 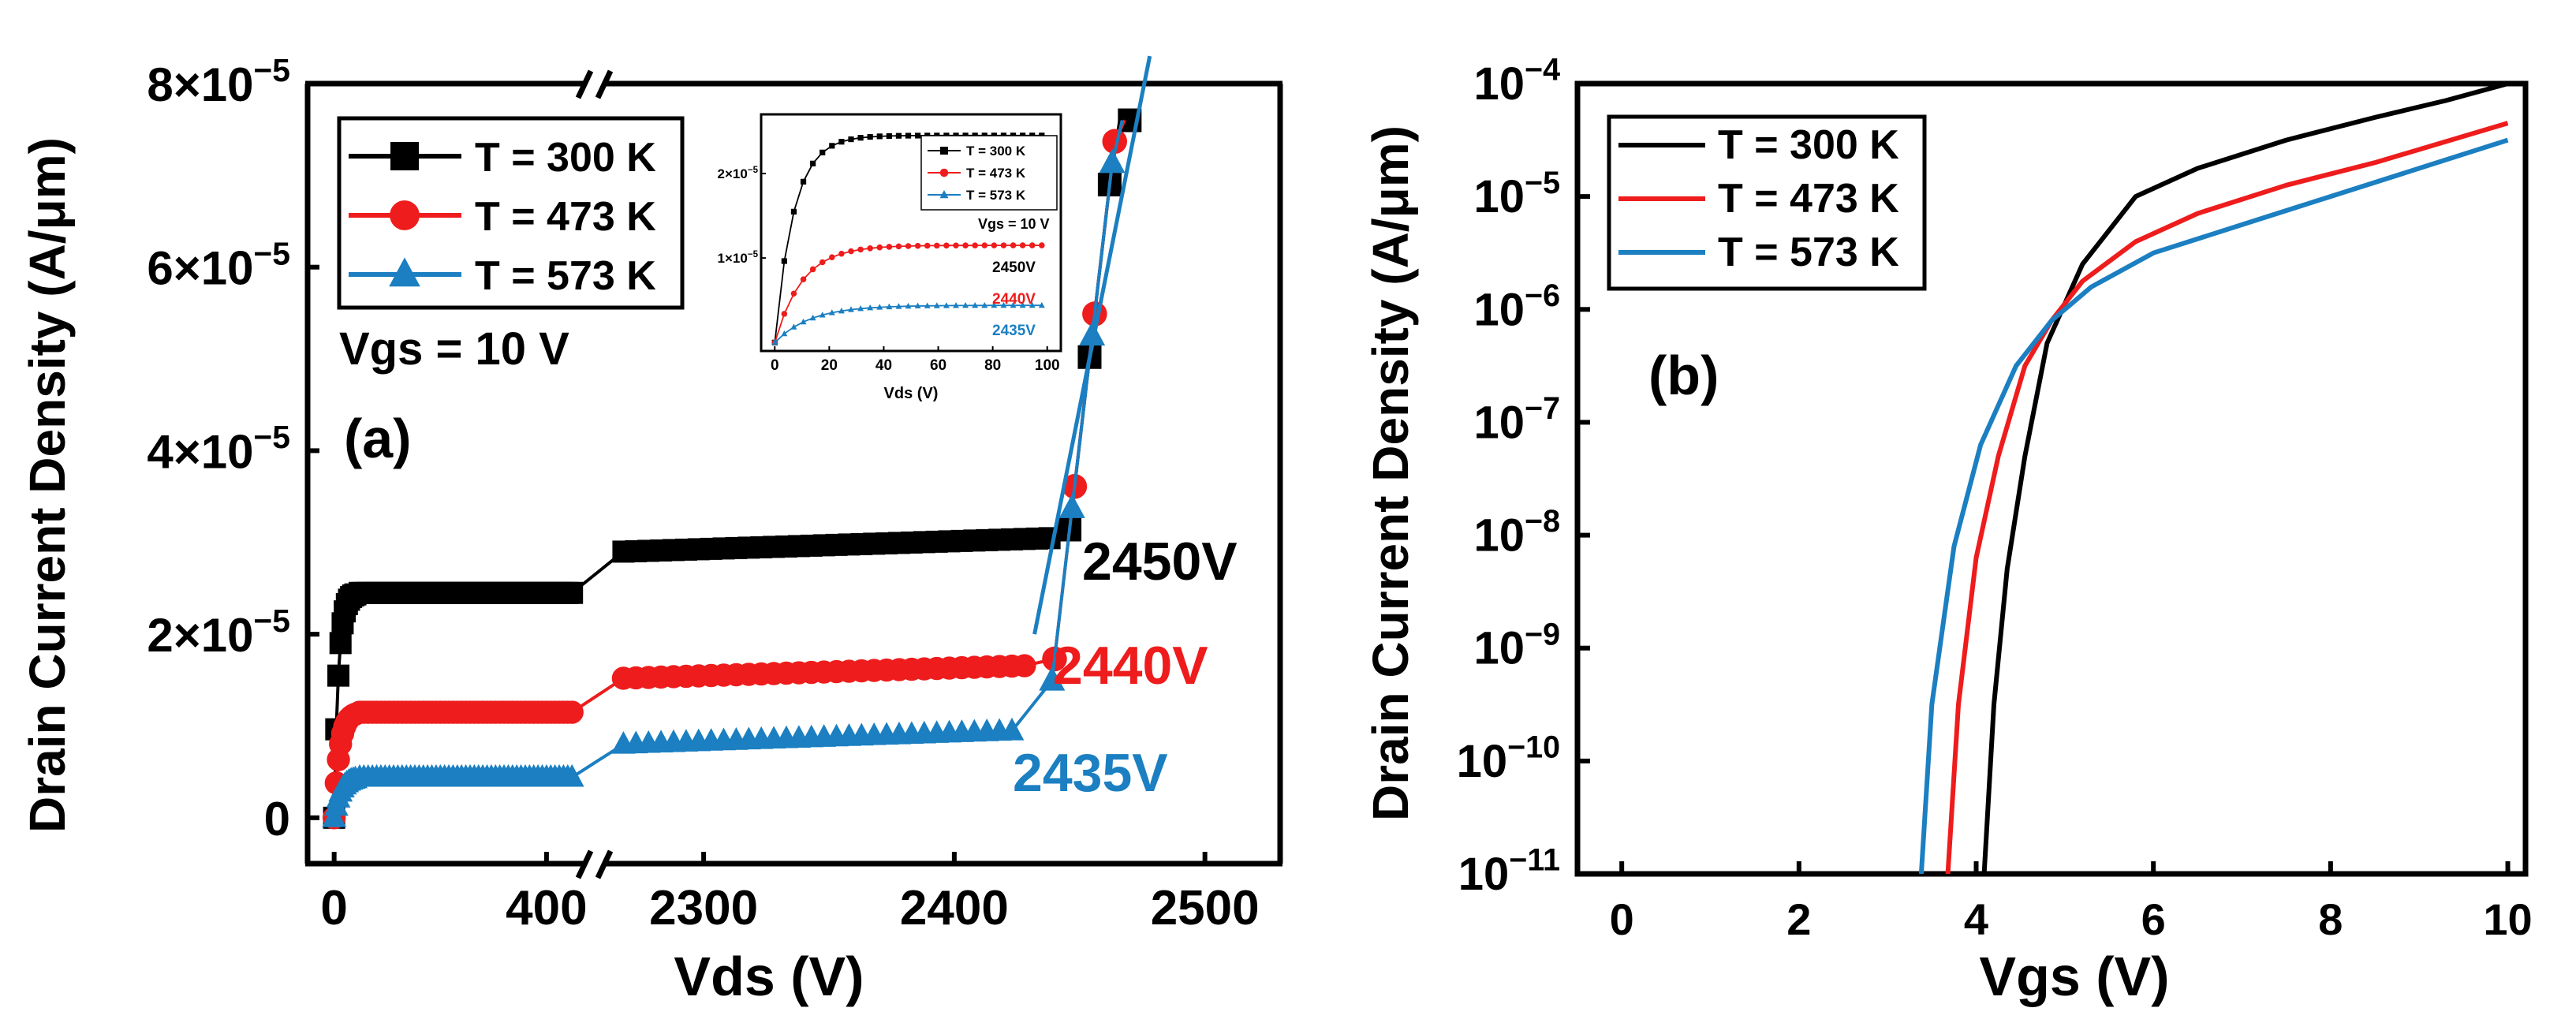 I want to click on x-tick-label: 2500, so click(x=1205, y=908).